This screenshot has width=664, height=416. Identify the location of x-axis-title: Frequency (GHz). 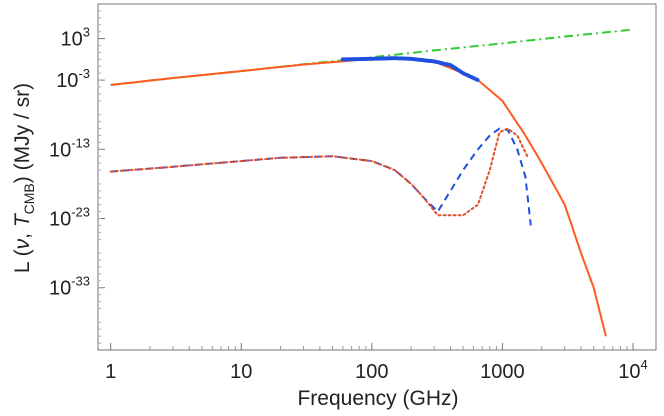
(377, 398).